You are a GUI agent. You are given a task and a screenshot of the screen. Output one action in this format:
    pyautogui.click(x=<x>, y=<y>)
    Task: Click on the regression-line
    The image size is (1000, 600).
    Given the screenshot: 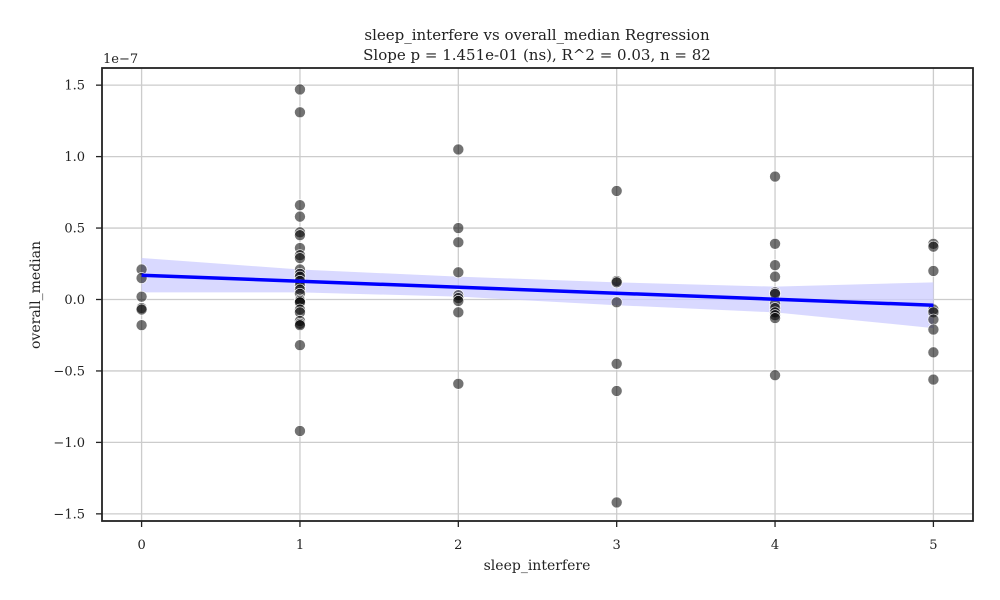 What is the action you would take?
    pyautogui.click(x=537, y=290)
    